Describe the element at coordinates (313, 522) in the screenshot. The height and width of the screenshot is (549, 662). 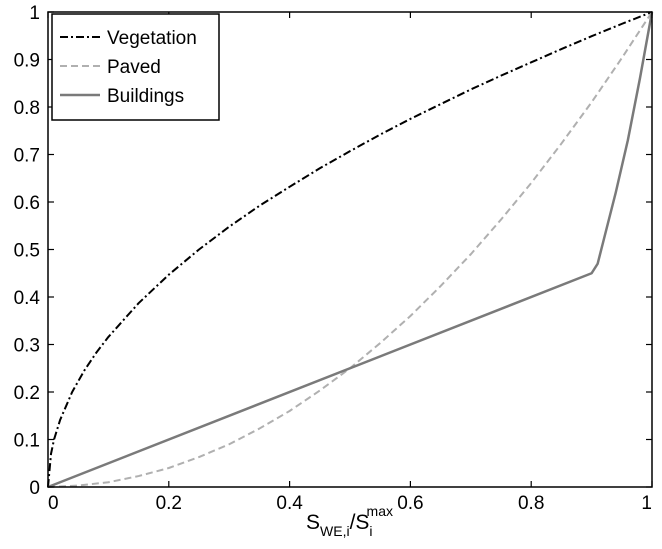
I see `x-axis-label-s: S` at that location.